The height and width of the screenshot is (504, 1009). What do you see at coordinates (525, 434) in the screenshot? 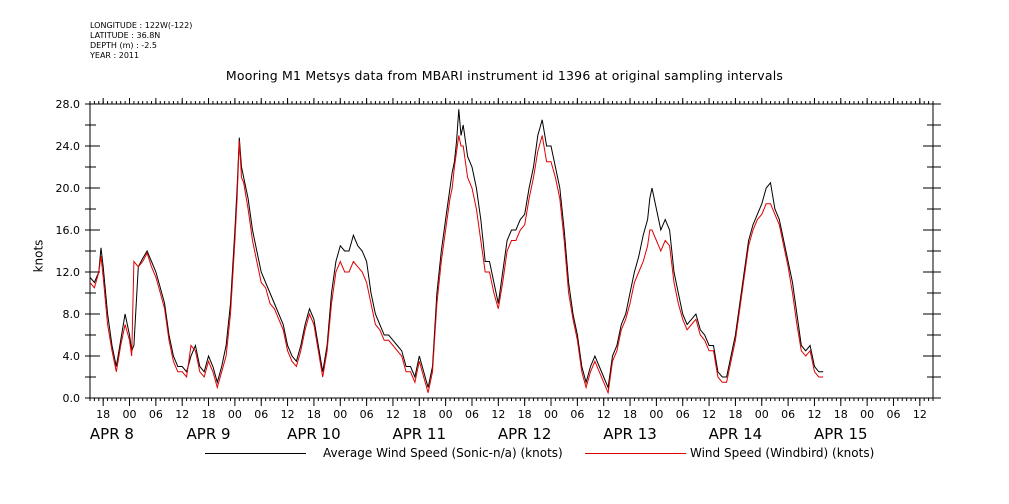
I see `x-day-label: APR 12` at bounding box center [525, 434].